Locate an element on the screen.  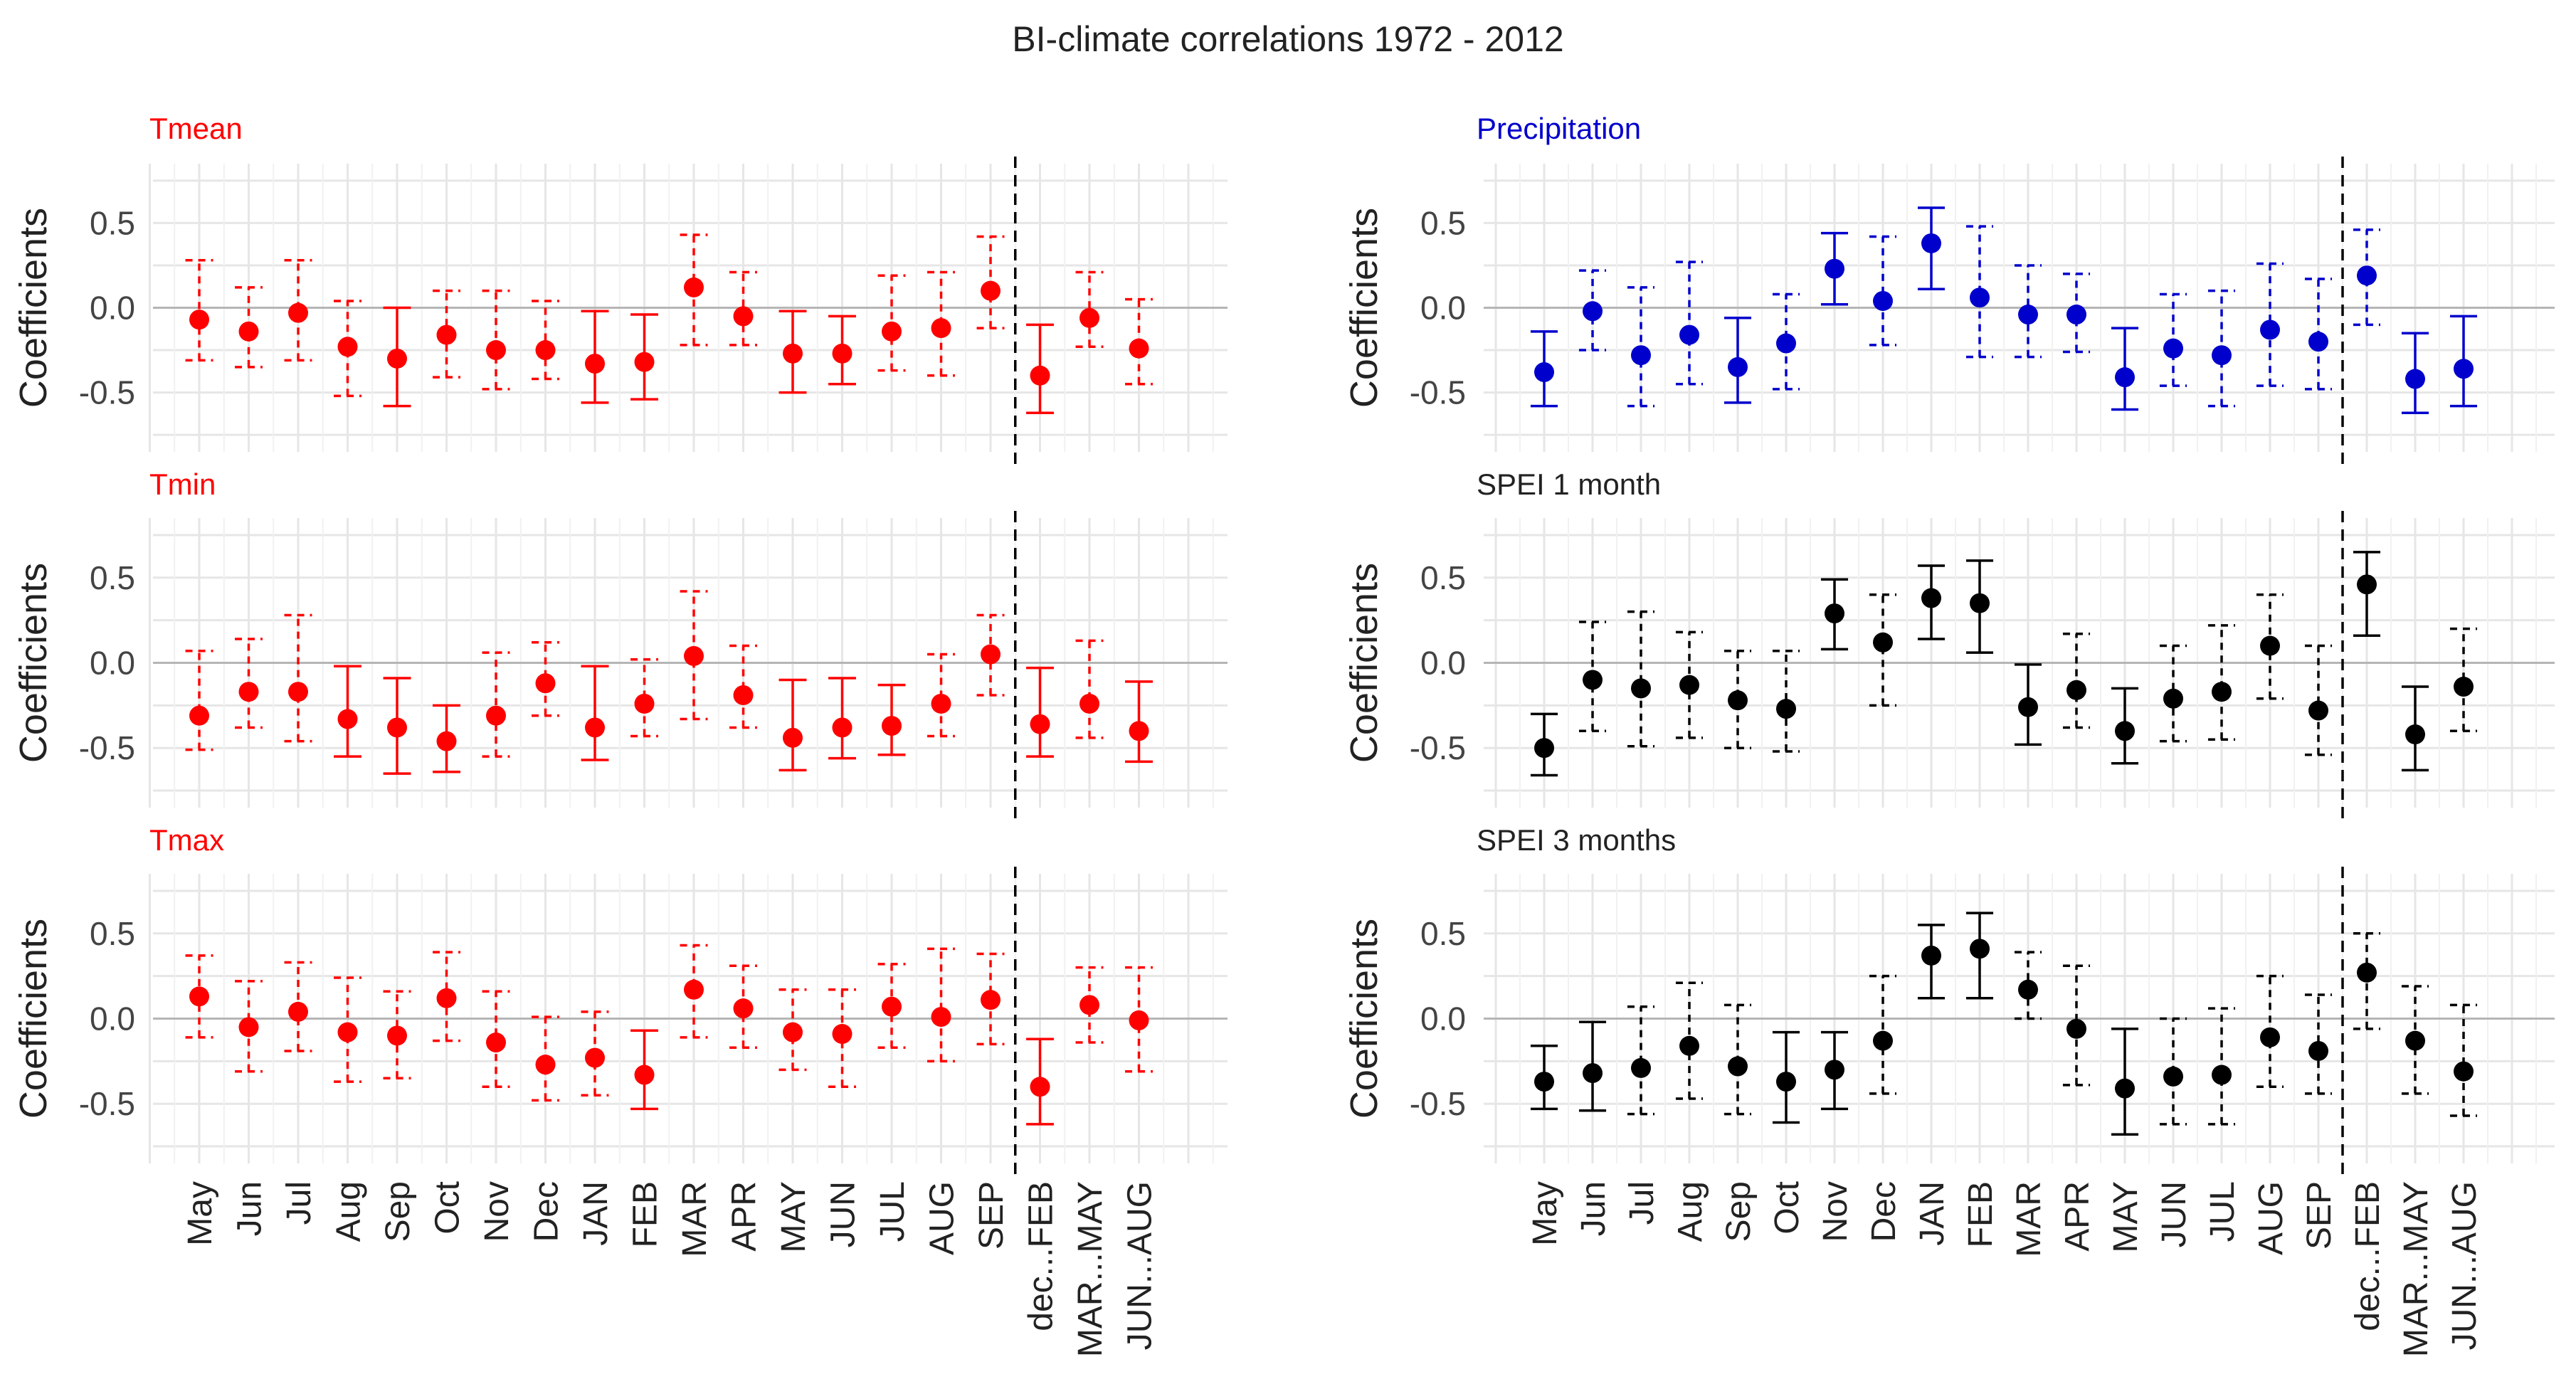
x-tick-label: MAR is located at coordinates (2029, 1219).